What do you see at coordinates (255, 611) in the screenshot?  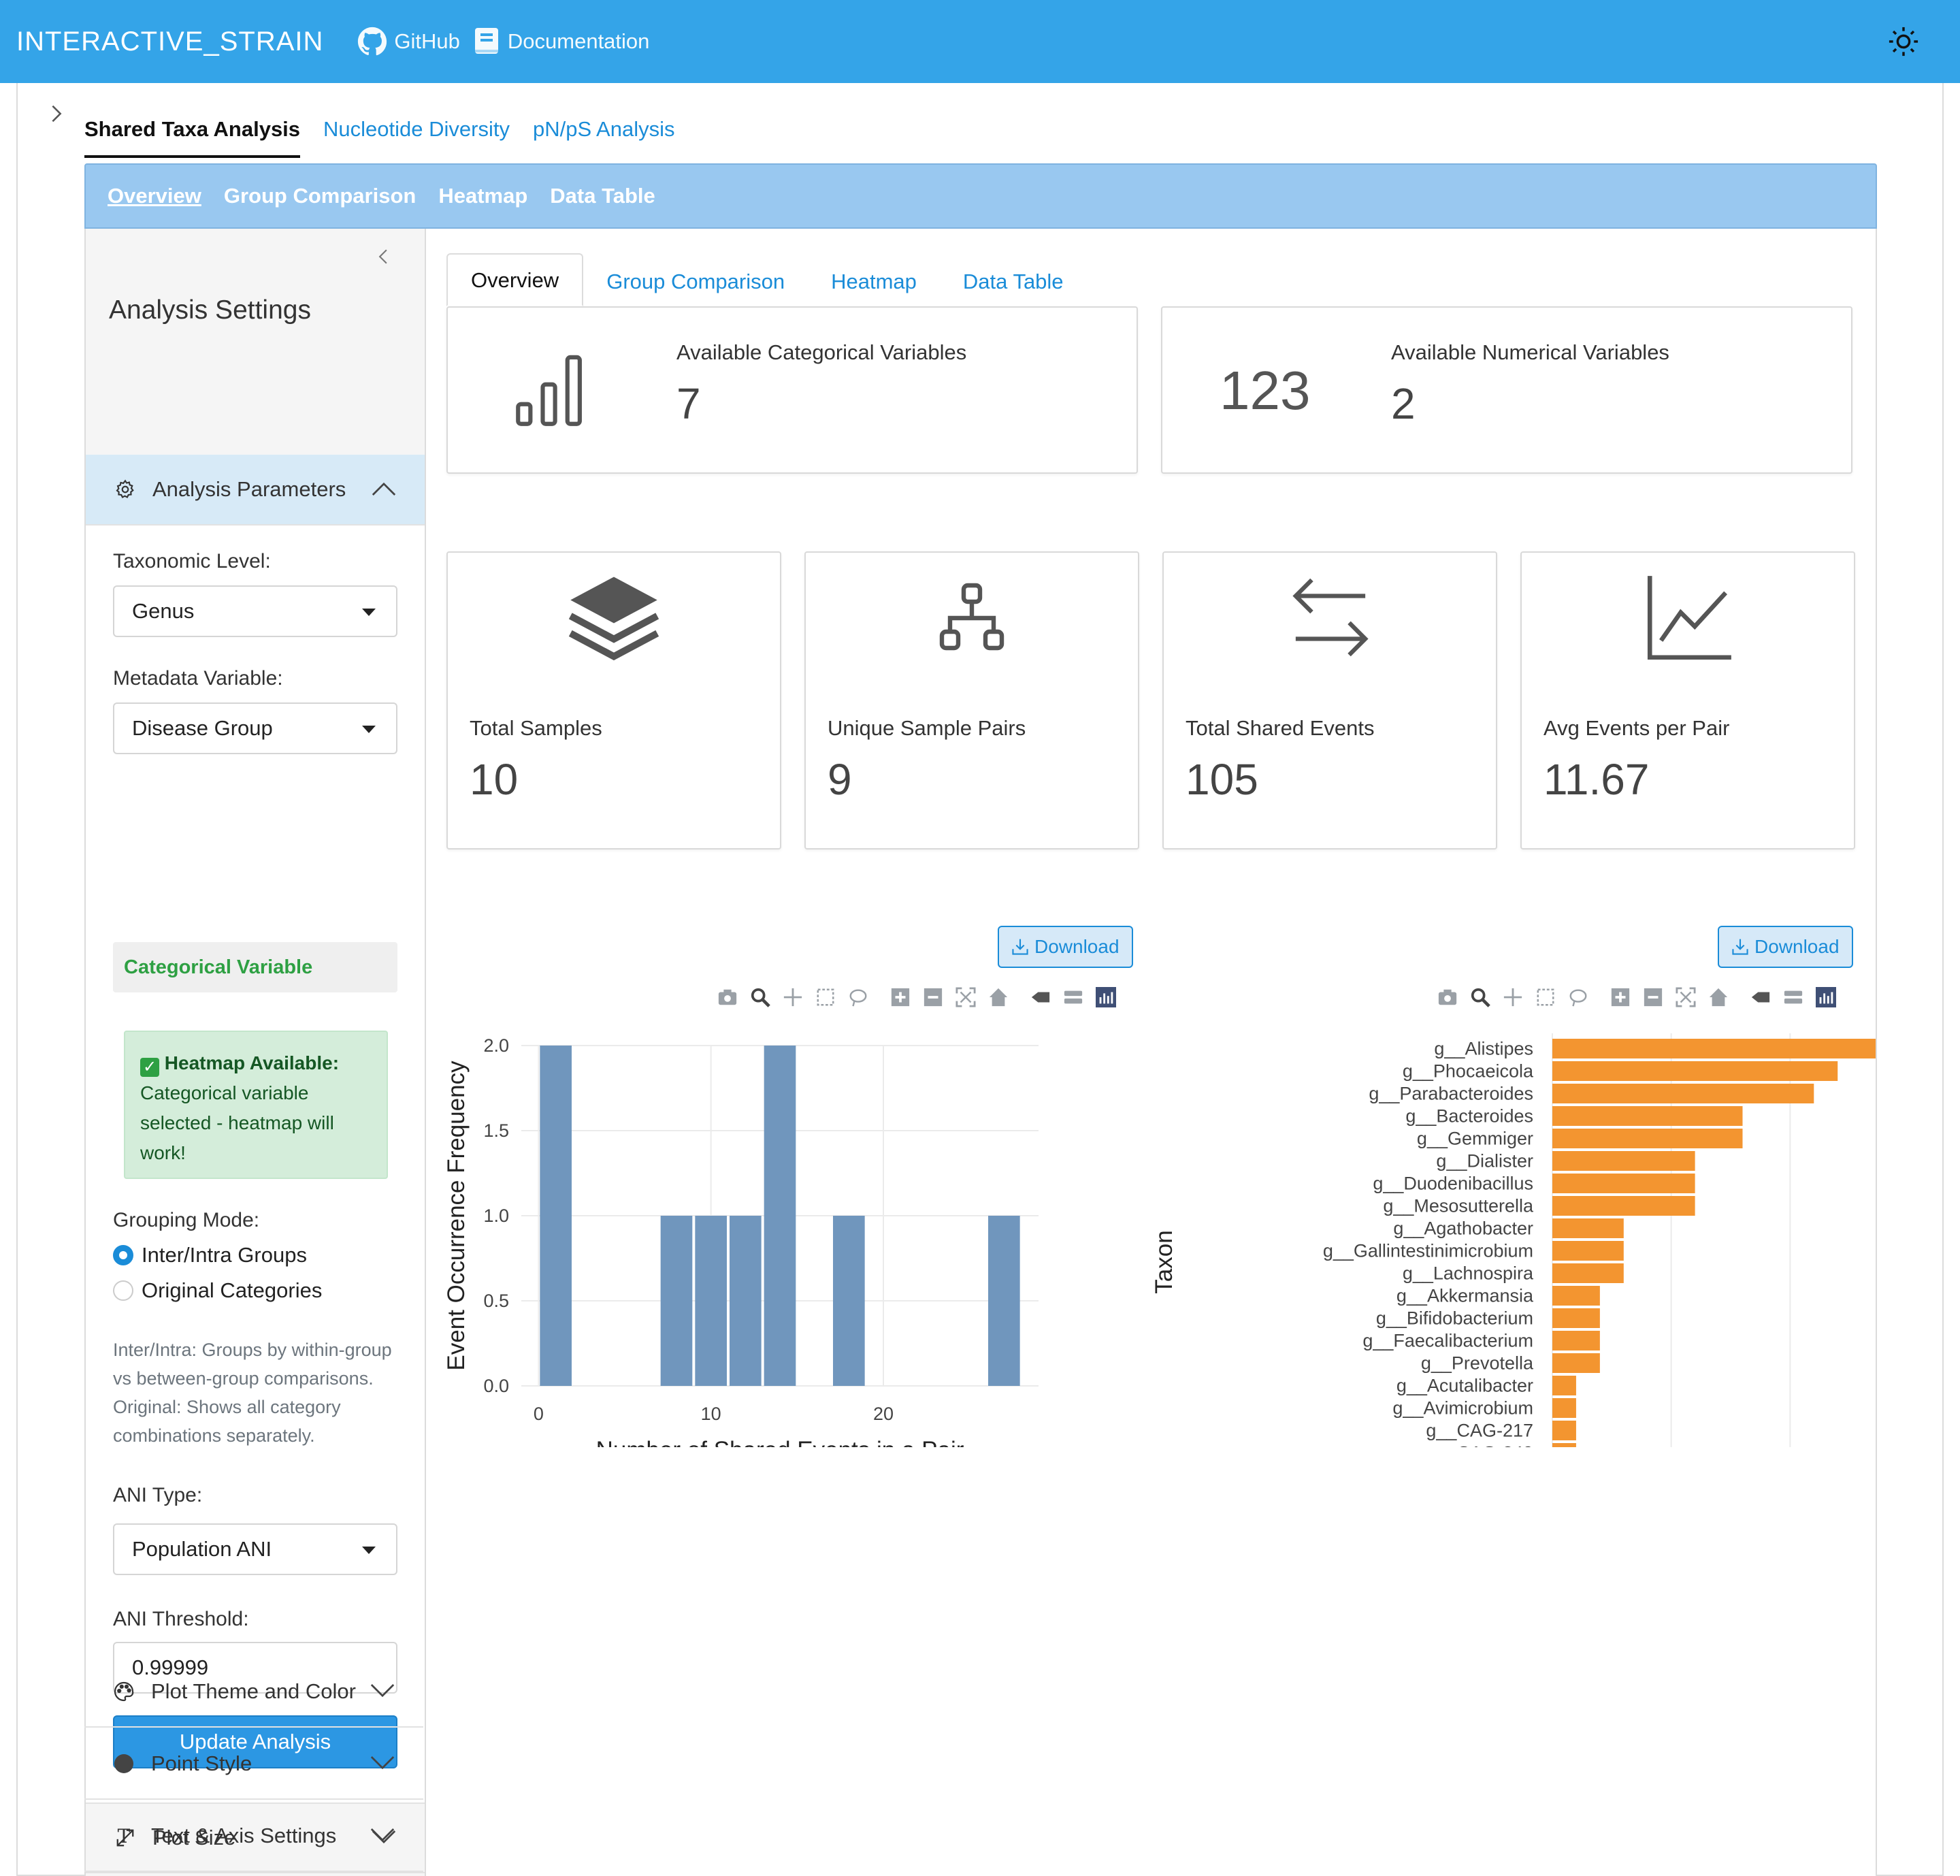 I see `taxonomic-level-select: Genus` at bounding box center [255, 611].